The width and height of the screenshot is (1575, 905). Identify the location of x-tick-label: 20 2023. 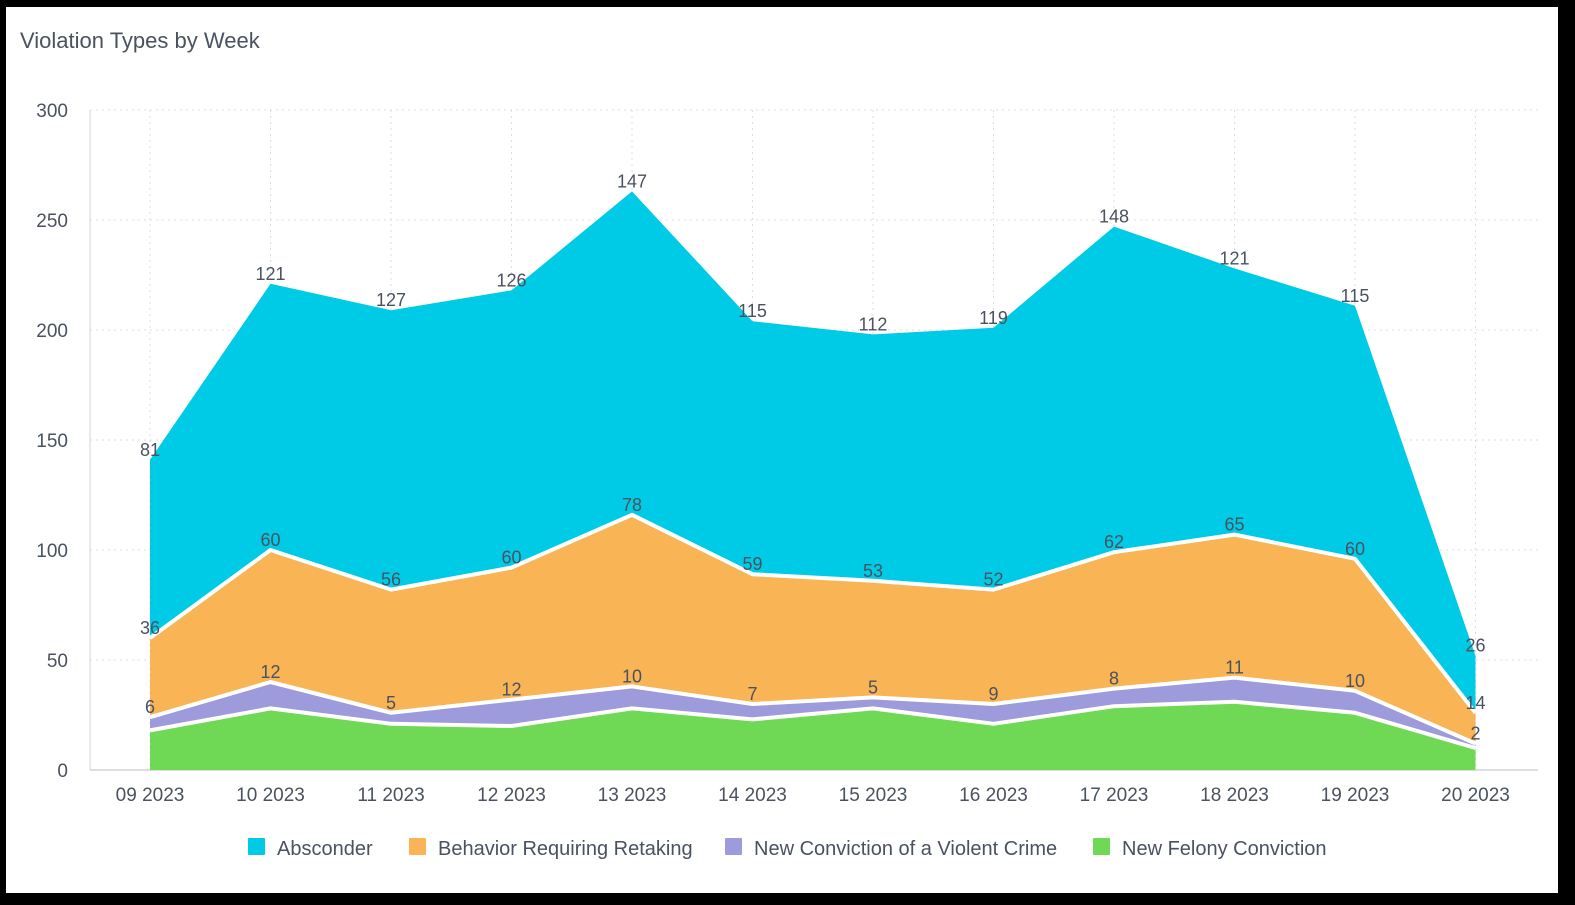
(1475, 795).